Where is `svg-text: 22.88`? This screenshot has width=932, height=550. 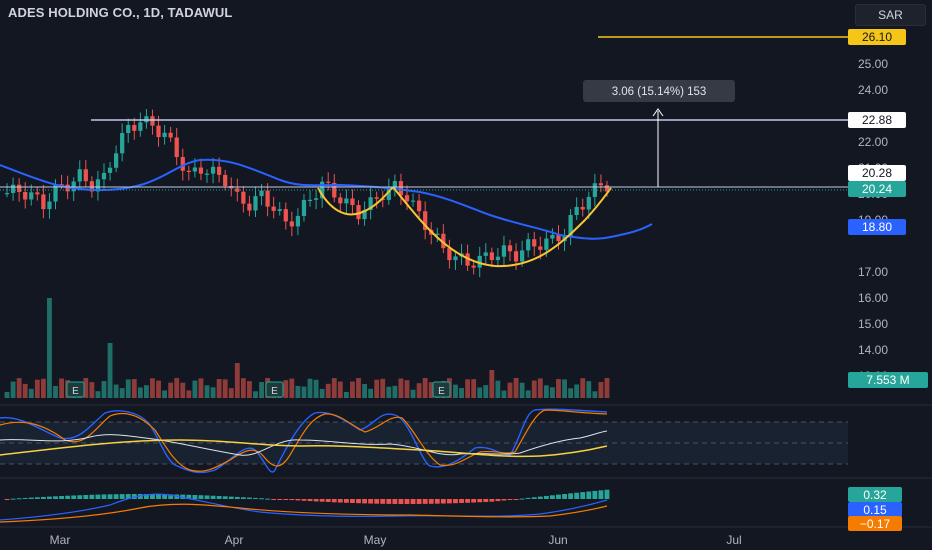 svg-text: 22.88 is located at coordinates (877, 120).